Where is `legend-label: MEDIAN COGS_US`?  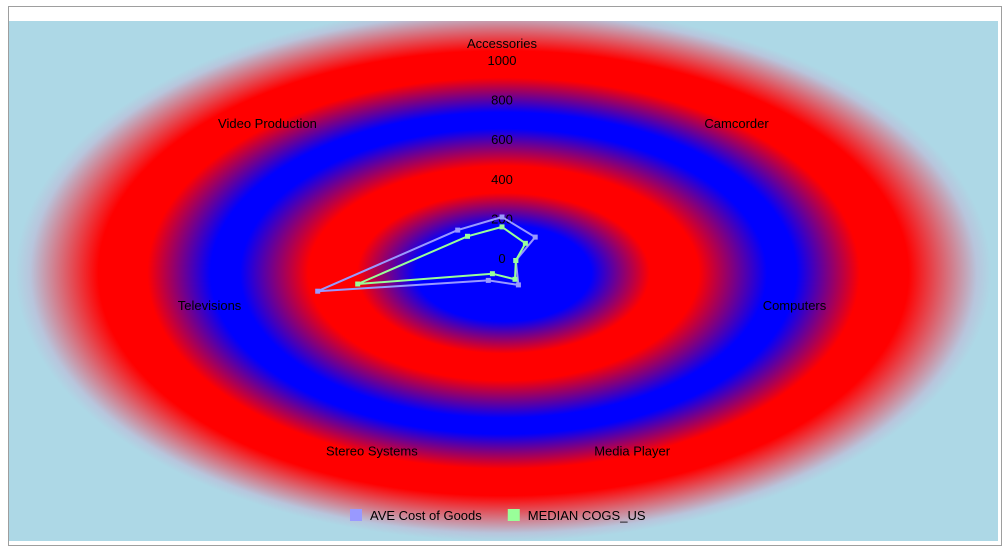 legend-label: MEDIAN COGS_US is located at coordinates (587, 515).